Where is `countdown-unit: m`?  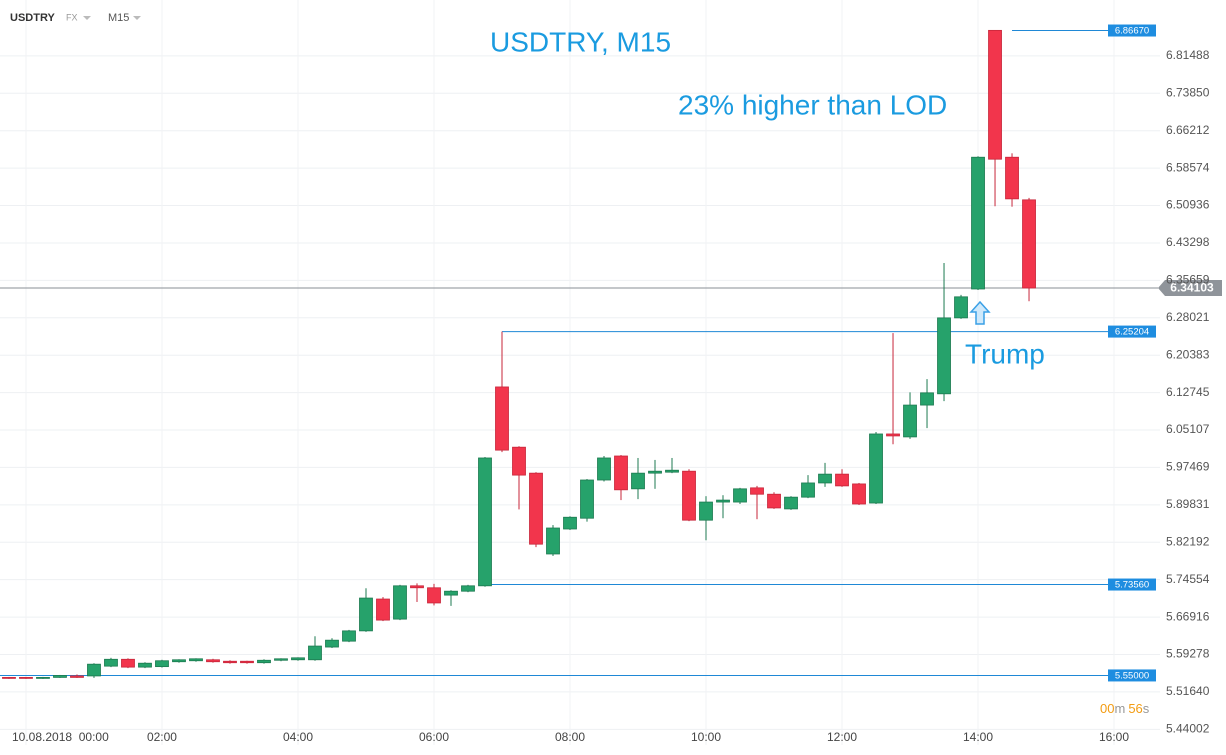
countdown-unit: m is located at coordinates (1119, 708).